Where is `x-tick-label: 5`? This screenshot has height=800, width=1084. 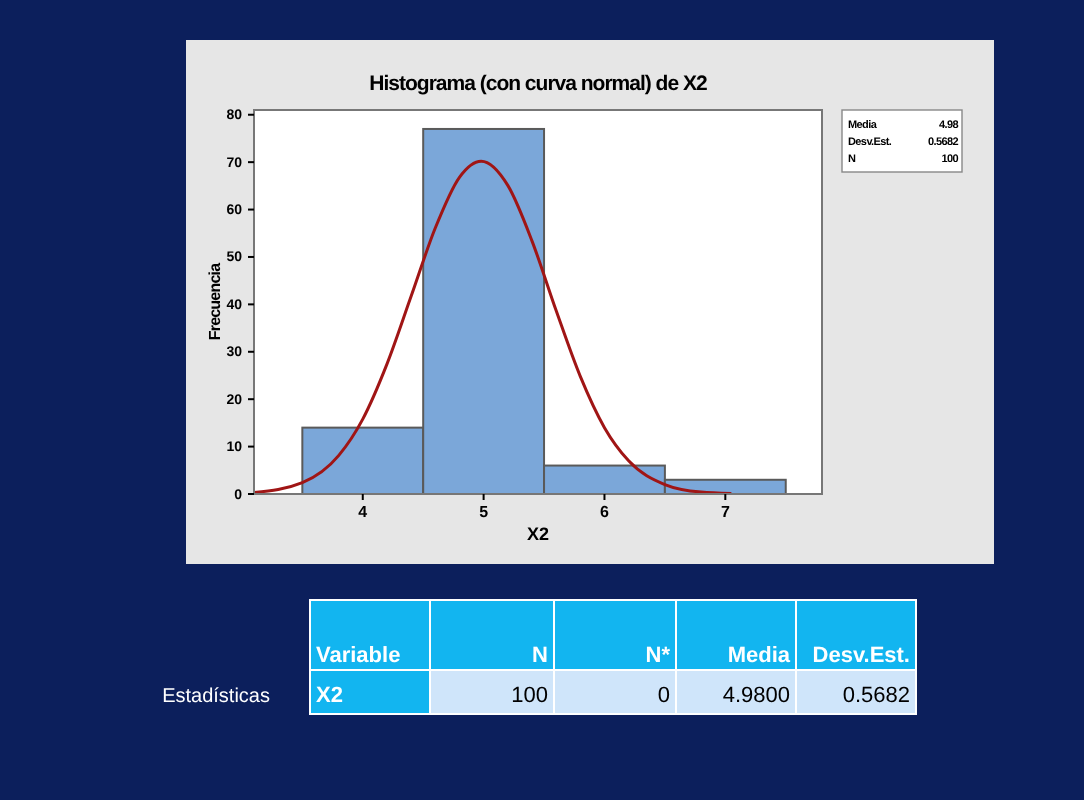
x-tick-label: 5 is located at coordinates (484, 512).